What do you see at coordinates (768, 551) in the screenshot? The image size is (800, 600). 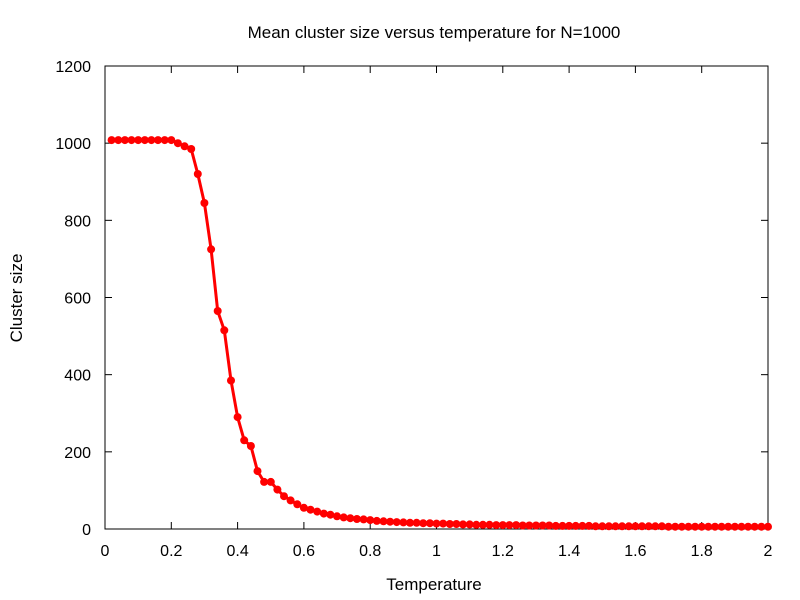 I see `x-tick-label: 2` at bounding box center [768, 551].